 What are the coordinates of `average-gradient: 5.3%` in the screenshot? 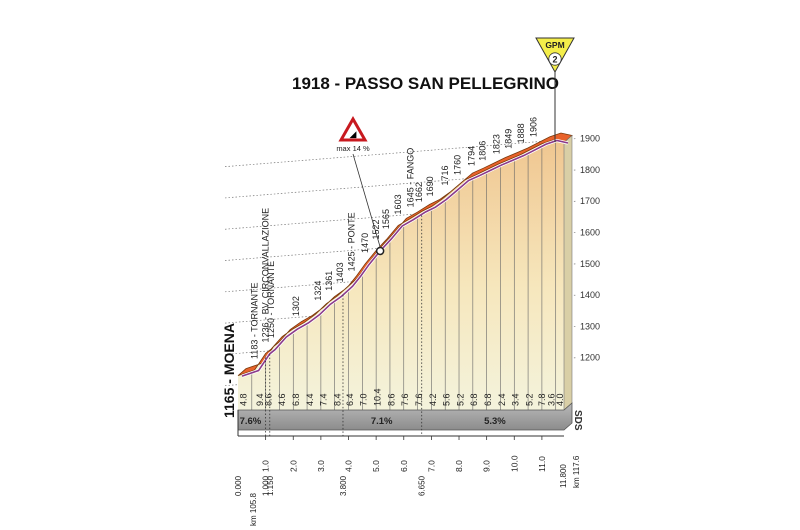 It's located at (495, 421).